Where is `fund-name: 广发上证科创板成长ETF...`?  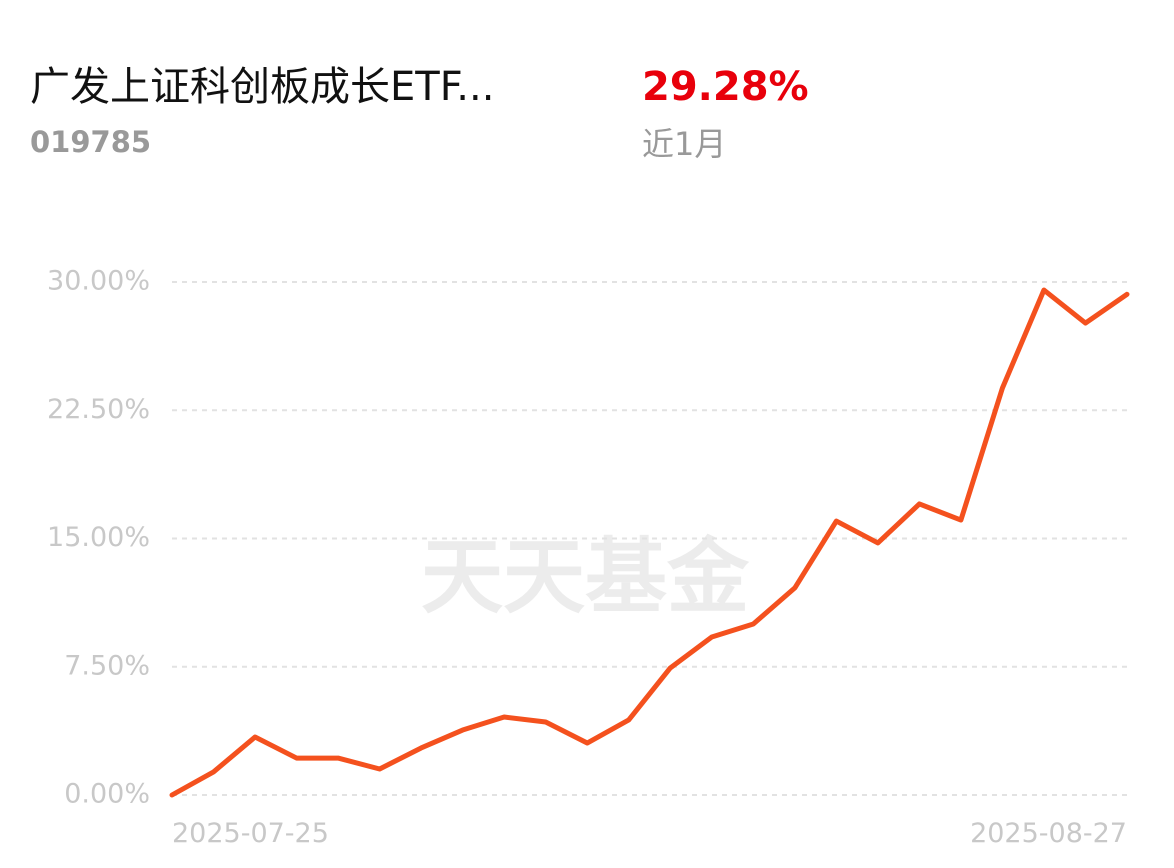
fund-name: 广发上证科创板成长ETF... is located at coordinates (262, 87).